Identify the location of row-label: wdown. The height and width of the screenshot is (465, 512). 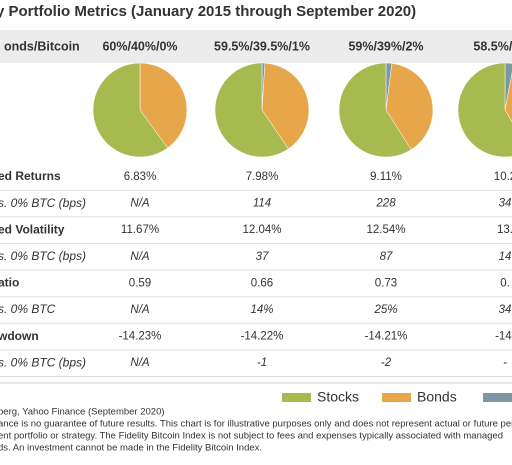
(19, 336).